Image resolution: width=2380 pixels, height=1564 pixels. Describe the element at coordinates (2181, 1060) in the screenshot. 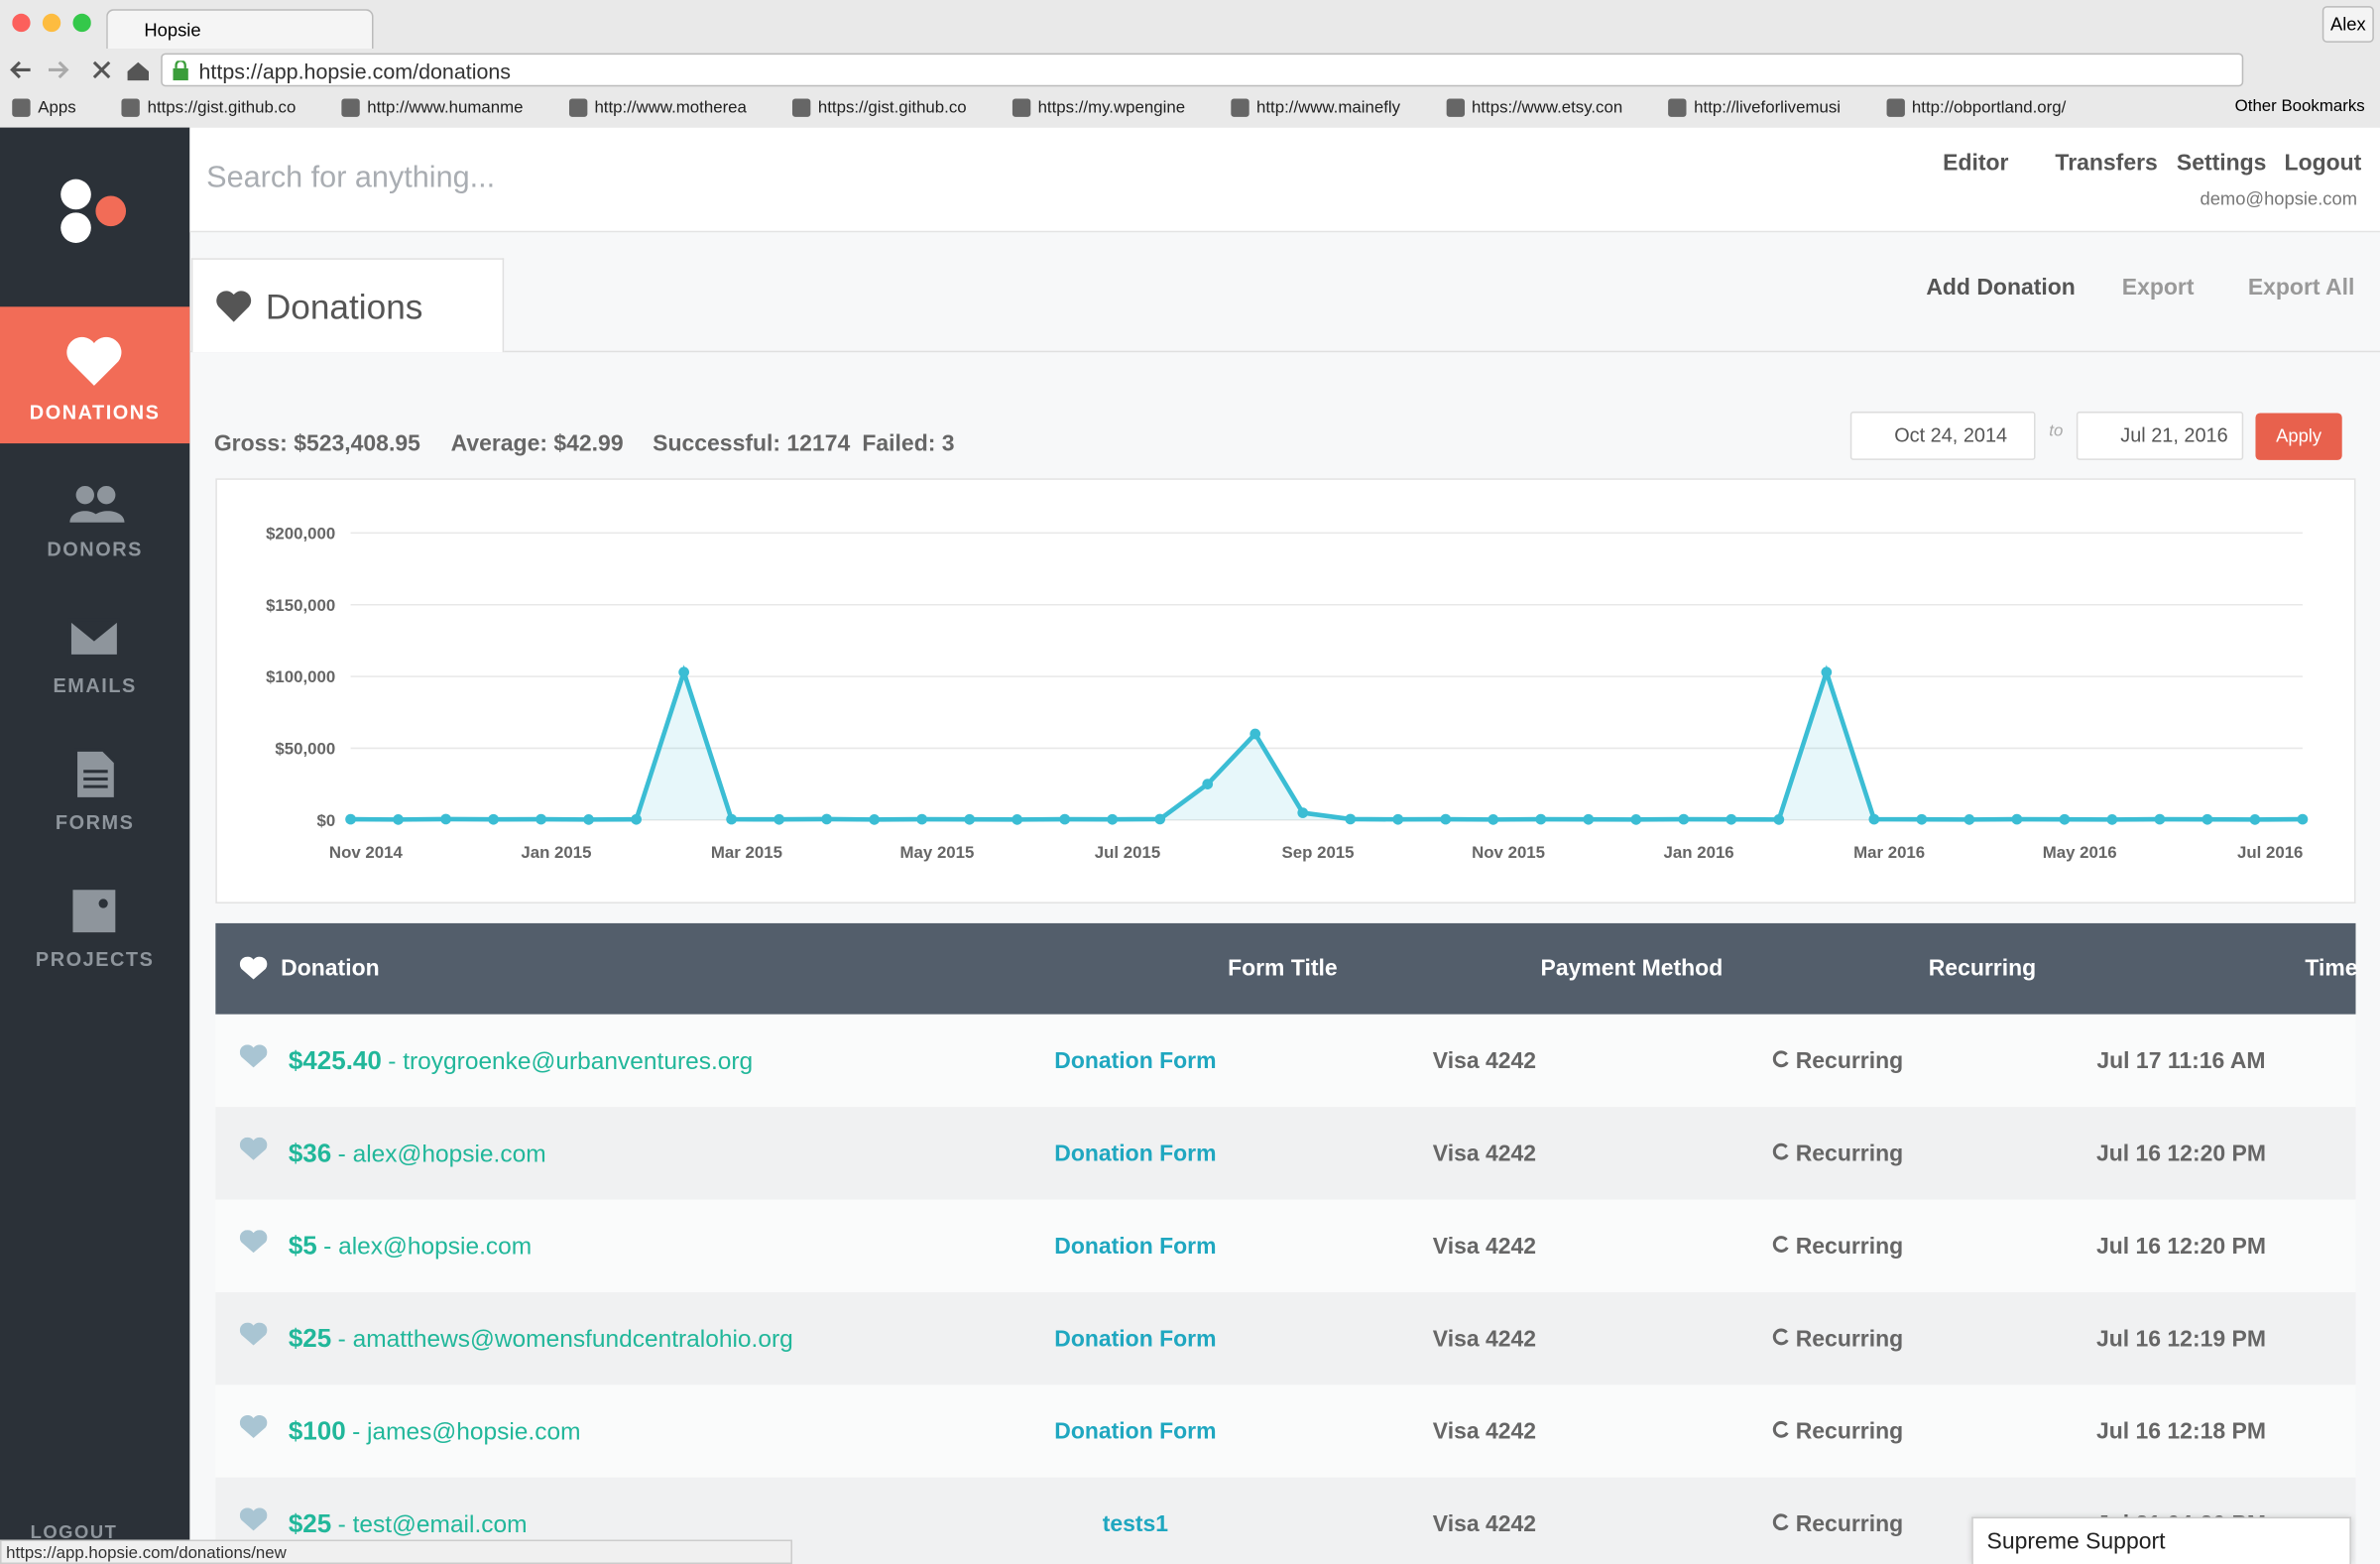

I see `time: Jul 17 11:16 AM` at that location.